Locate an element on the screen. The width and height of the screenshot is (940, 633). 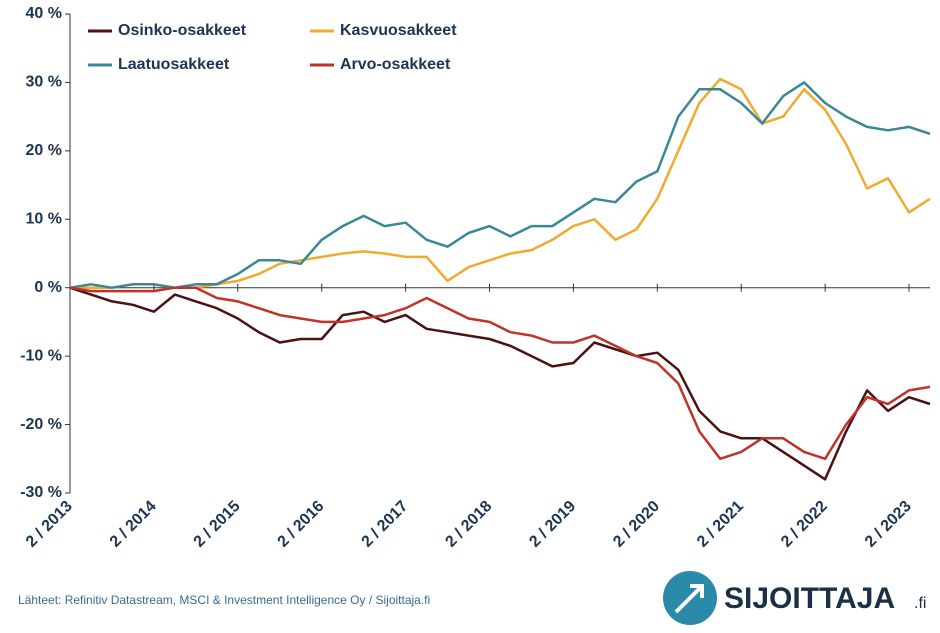
x-tick-label: 2 / 2013 is located at coordinates (49, 524).